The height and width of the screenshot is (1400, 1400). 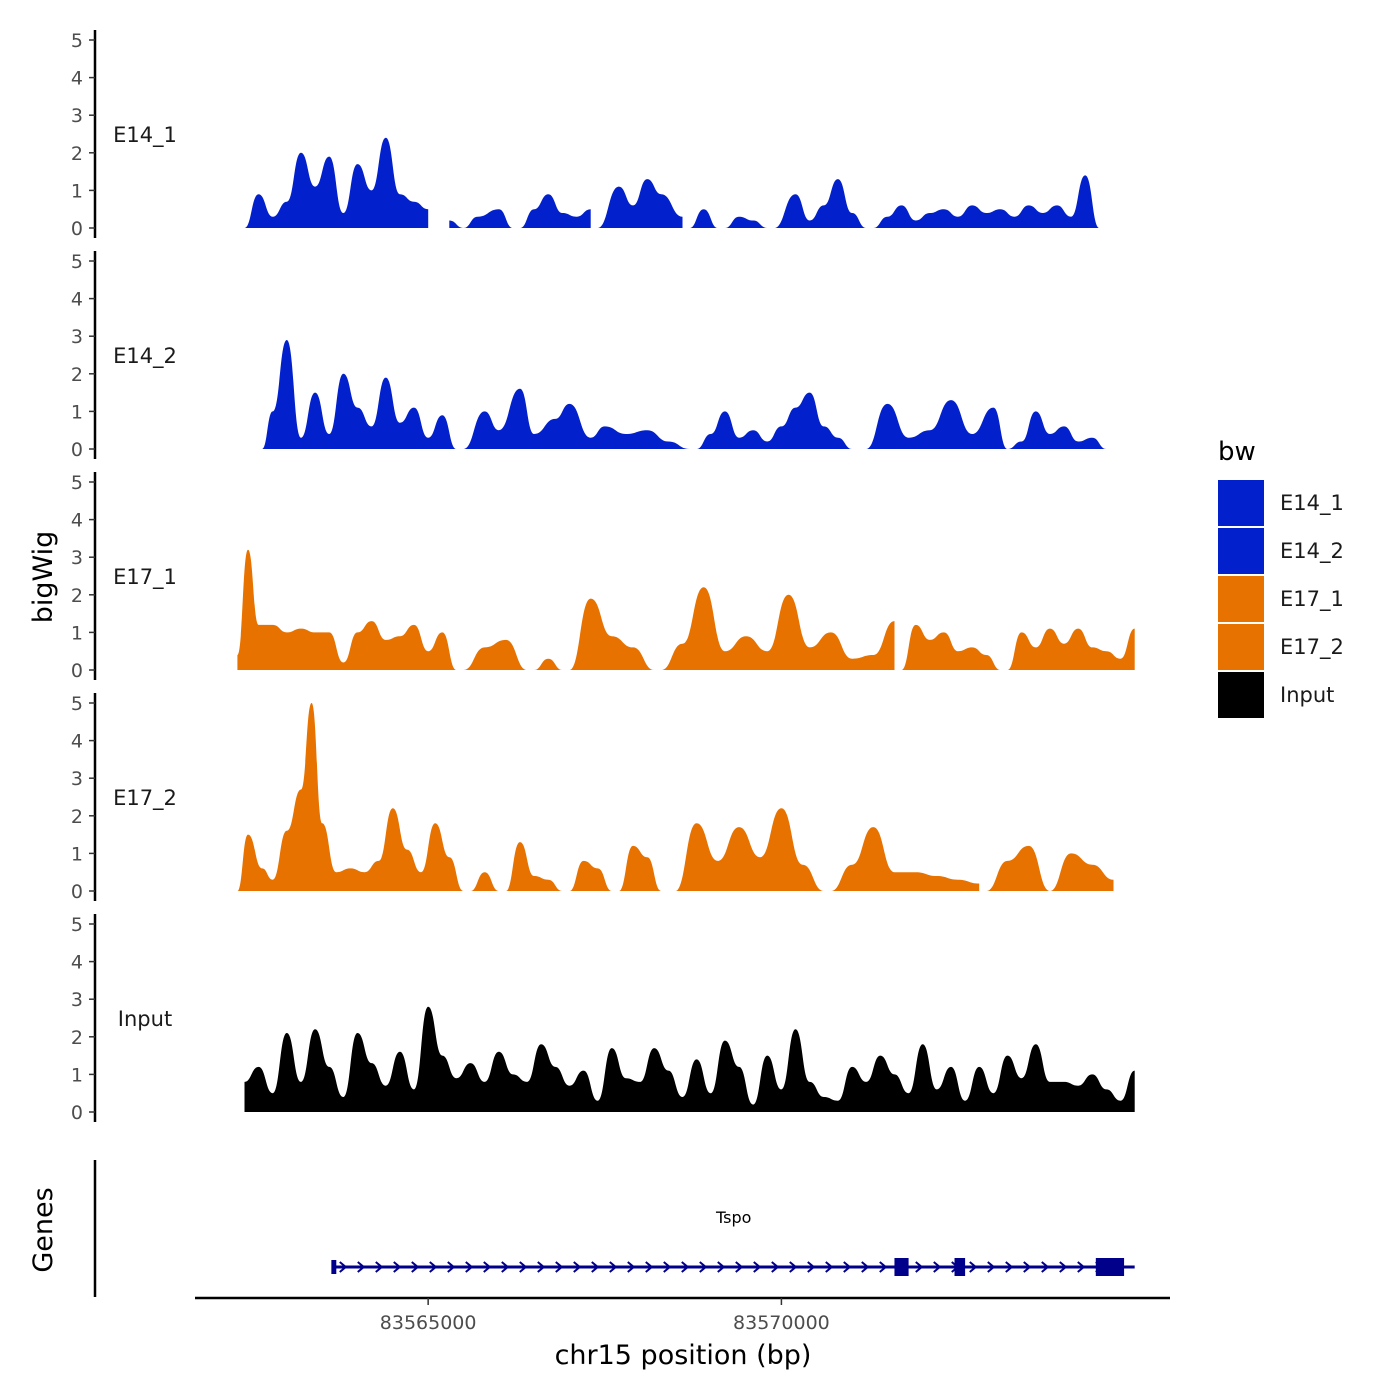 What do you see at coordinates (145, 356) in the screenshot?
I see `track-label: E14_2` at bounding box center [145, 356].